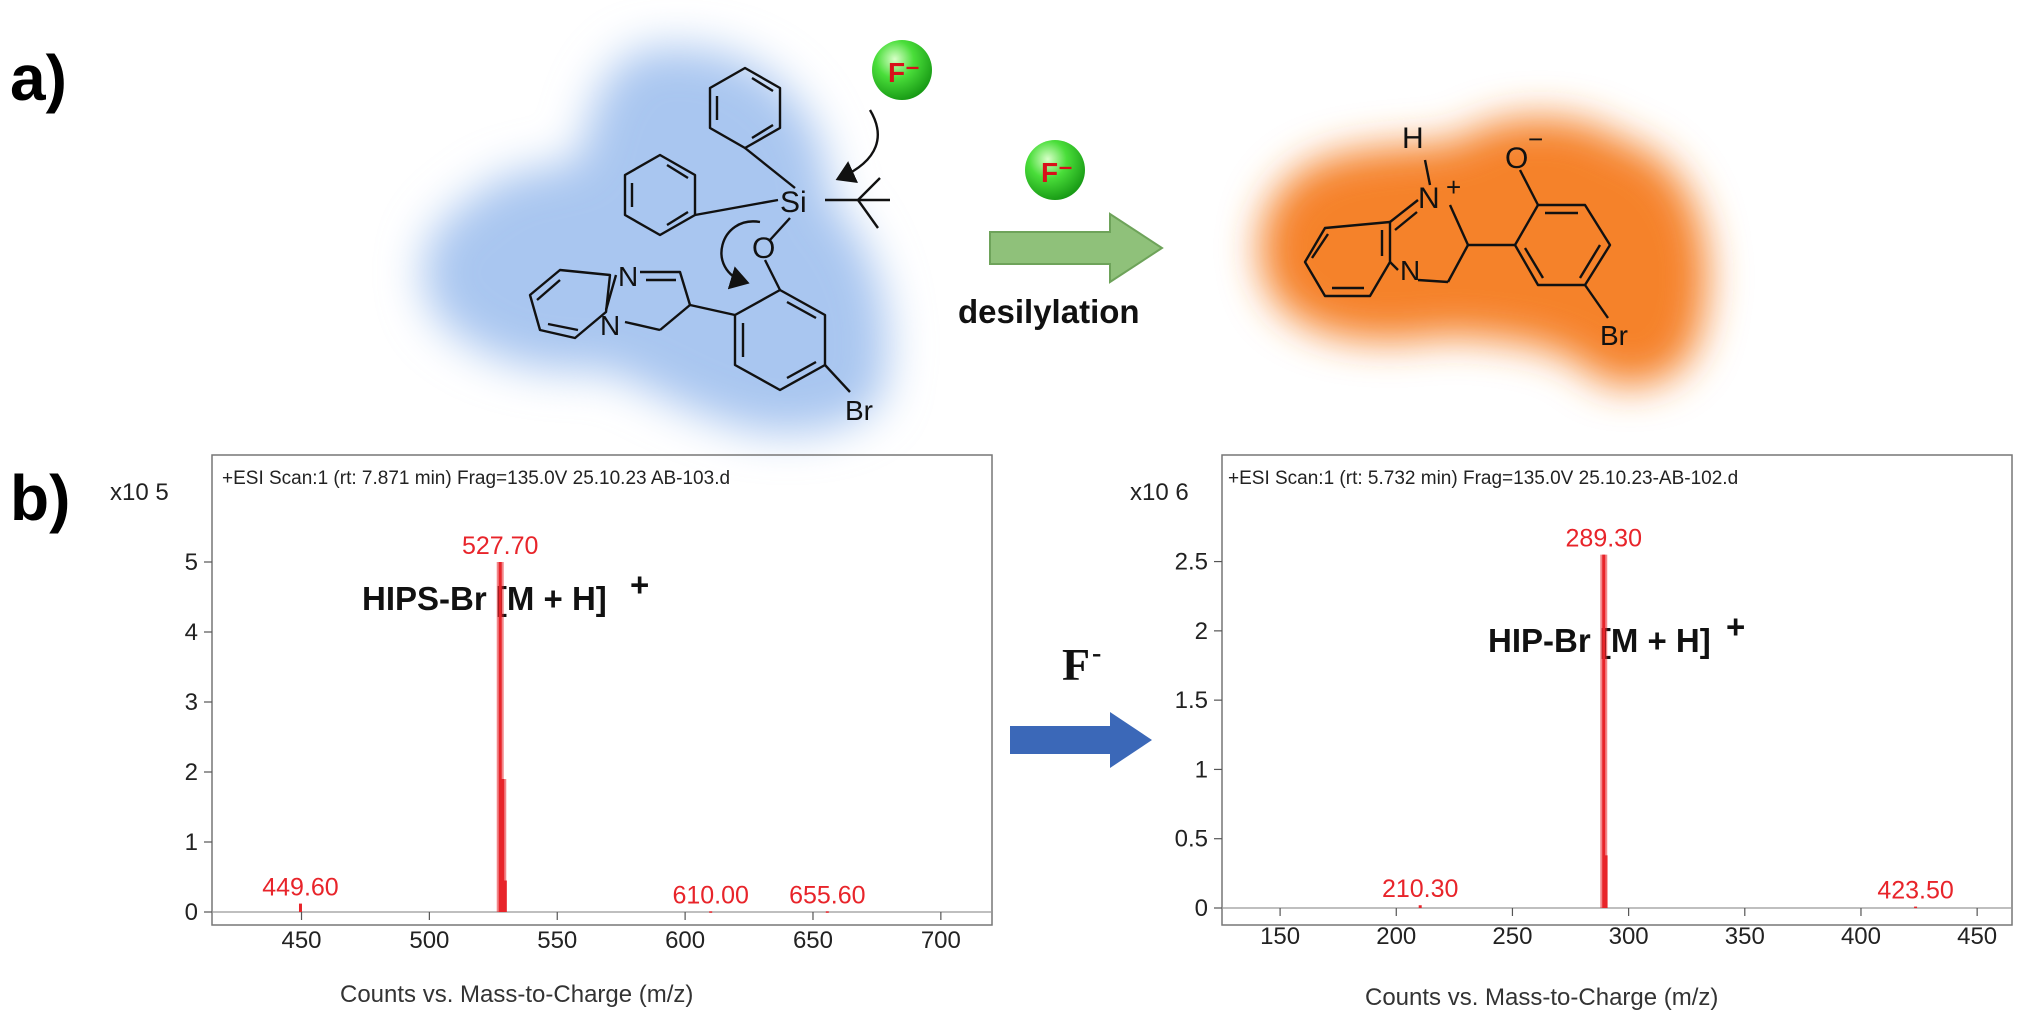 This screenshot has height=1016, width=2032. What do you see at coordinates (1076, 248) in the screenshot?
I see `green-arrow-shape` at bounding box center [1076, 248].